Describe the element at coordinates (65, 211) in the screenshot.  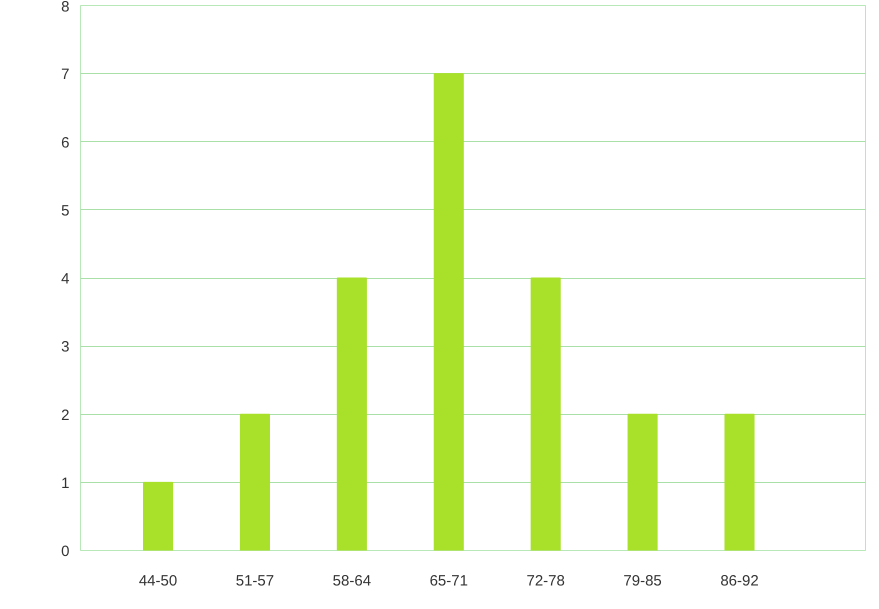
I see `y-tick-label: 5` at that location.